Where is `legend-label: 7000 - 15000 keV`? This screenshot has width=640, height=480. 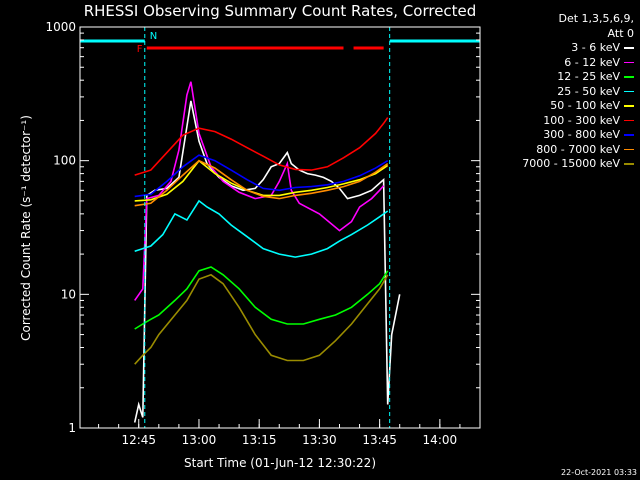 legend-label: 7000 - 15000 keV is located at coordinates (571, 163).